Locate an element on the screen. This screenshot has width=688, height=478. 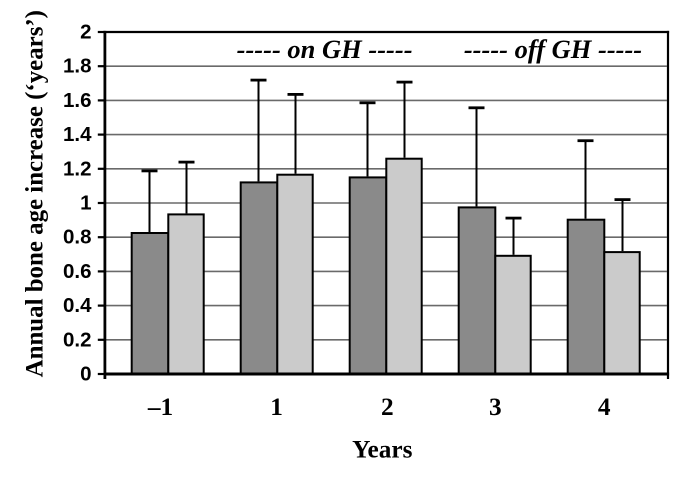
svg-text: 0.8 is located at coordinates (77, 237).